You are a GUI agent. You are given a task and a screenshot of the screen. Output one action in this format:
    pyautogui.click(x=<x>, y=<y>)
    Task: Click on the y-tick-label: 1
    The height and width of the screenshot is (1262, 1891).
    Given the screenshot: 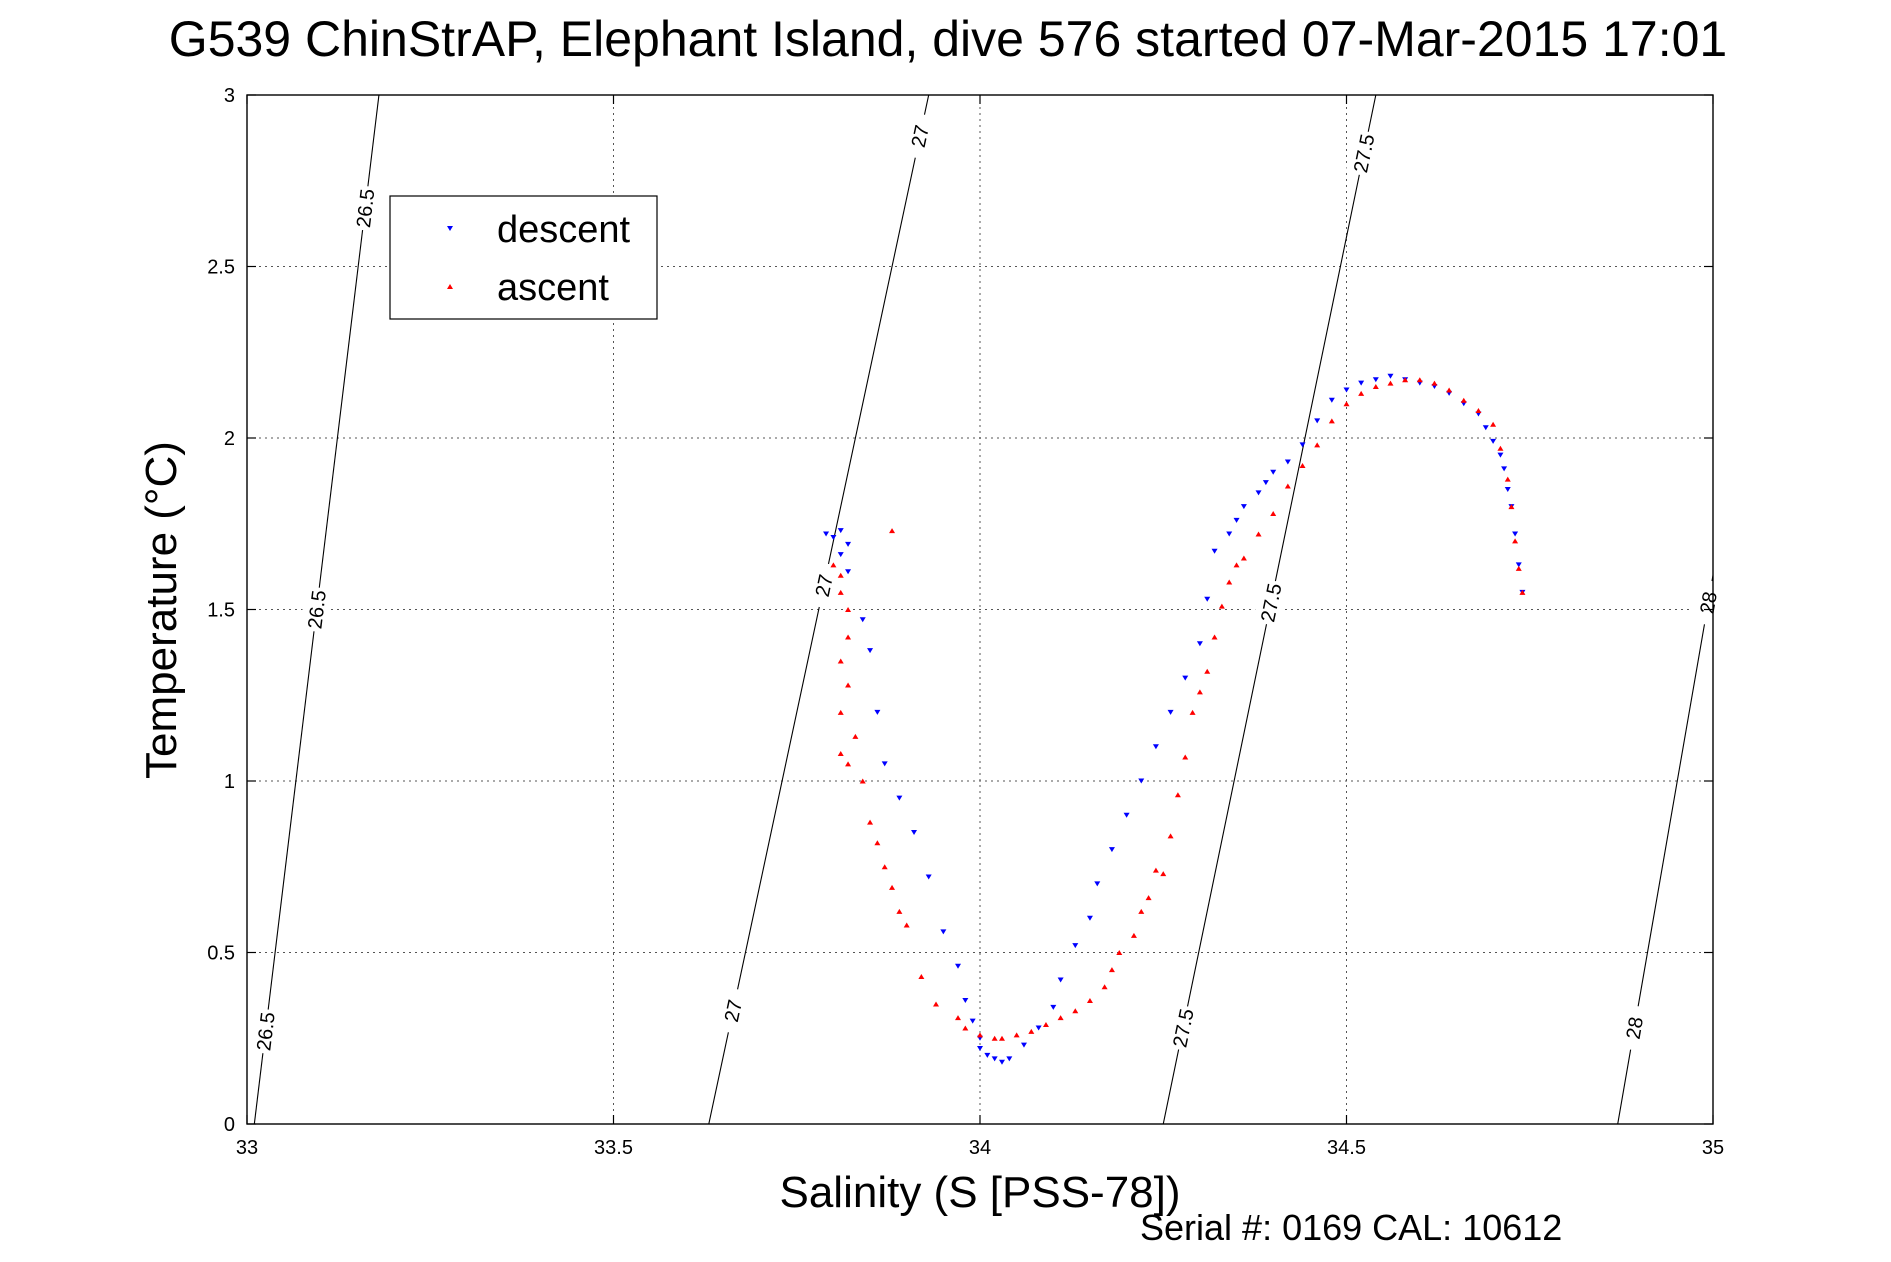 What is the action you would take?
    pyautogui.click(x=229, y=782)
    